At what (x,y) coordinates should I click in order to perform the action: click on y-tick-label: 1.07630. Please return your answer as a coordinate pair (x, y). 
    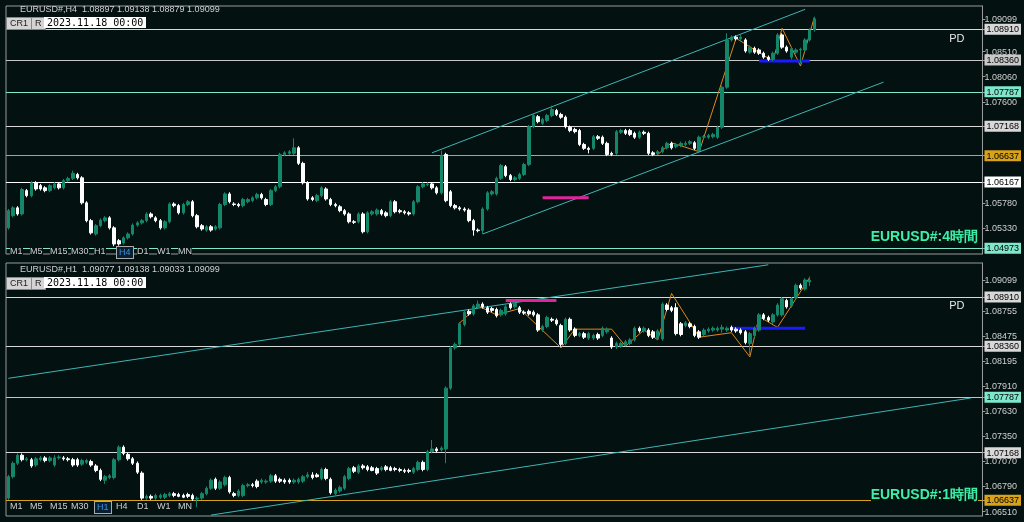
    Looking at the image, I should click on (1001, 411).